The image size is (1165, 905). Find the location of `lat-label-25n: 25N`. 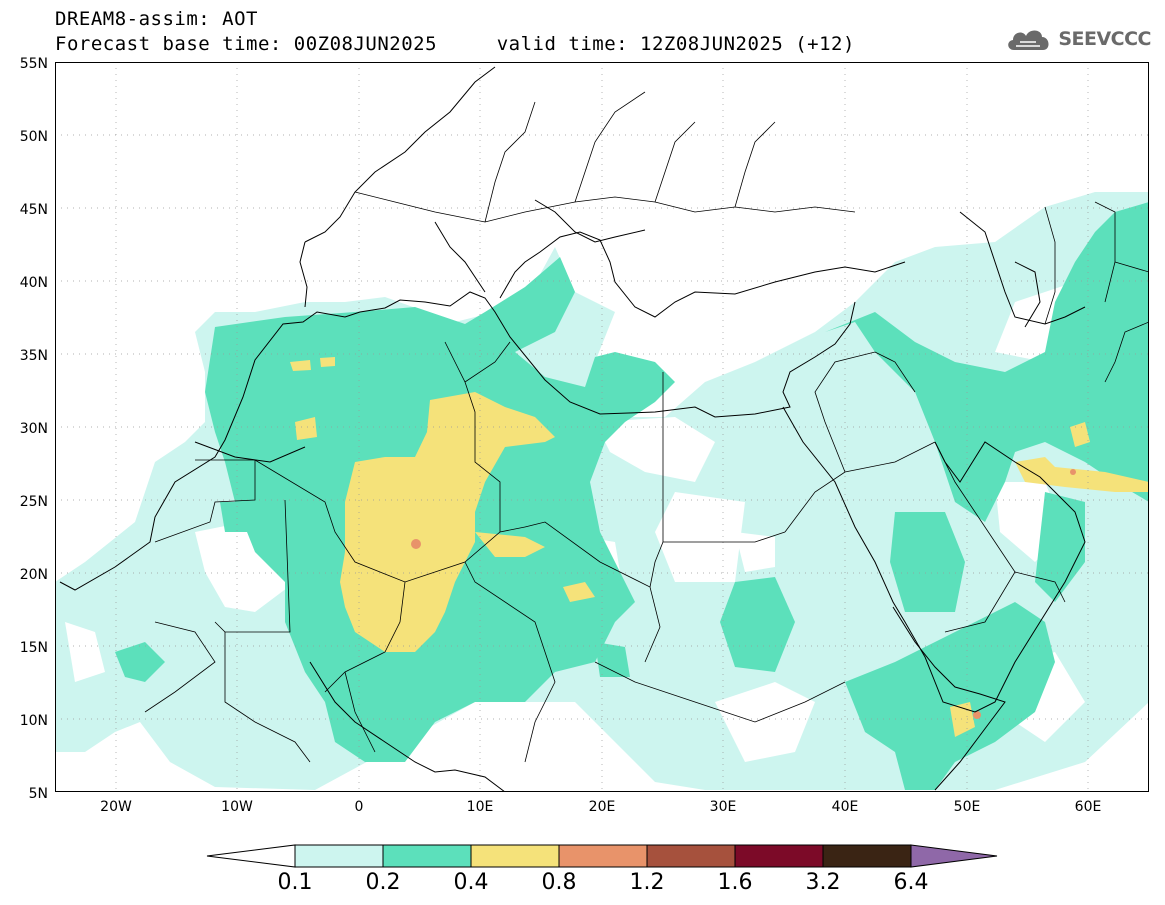

lat-label-25n: 25N is located at coordinates (33, 502).